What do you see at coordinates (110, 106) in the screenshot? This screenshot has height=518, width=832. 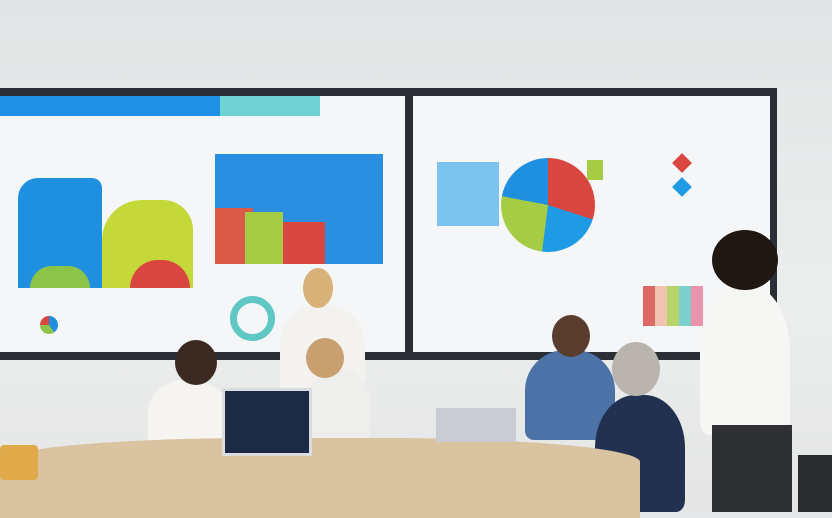 I see `header-bar` at bounding box center [110, 106].